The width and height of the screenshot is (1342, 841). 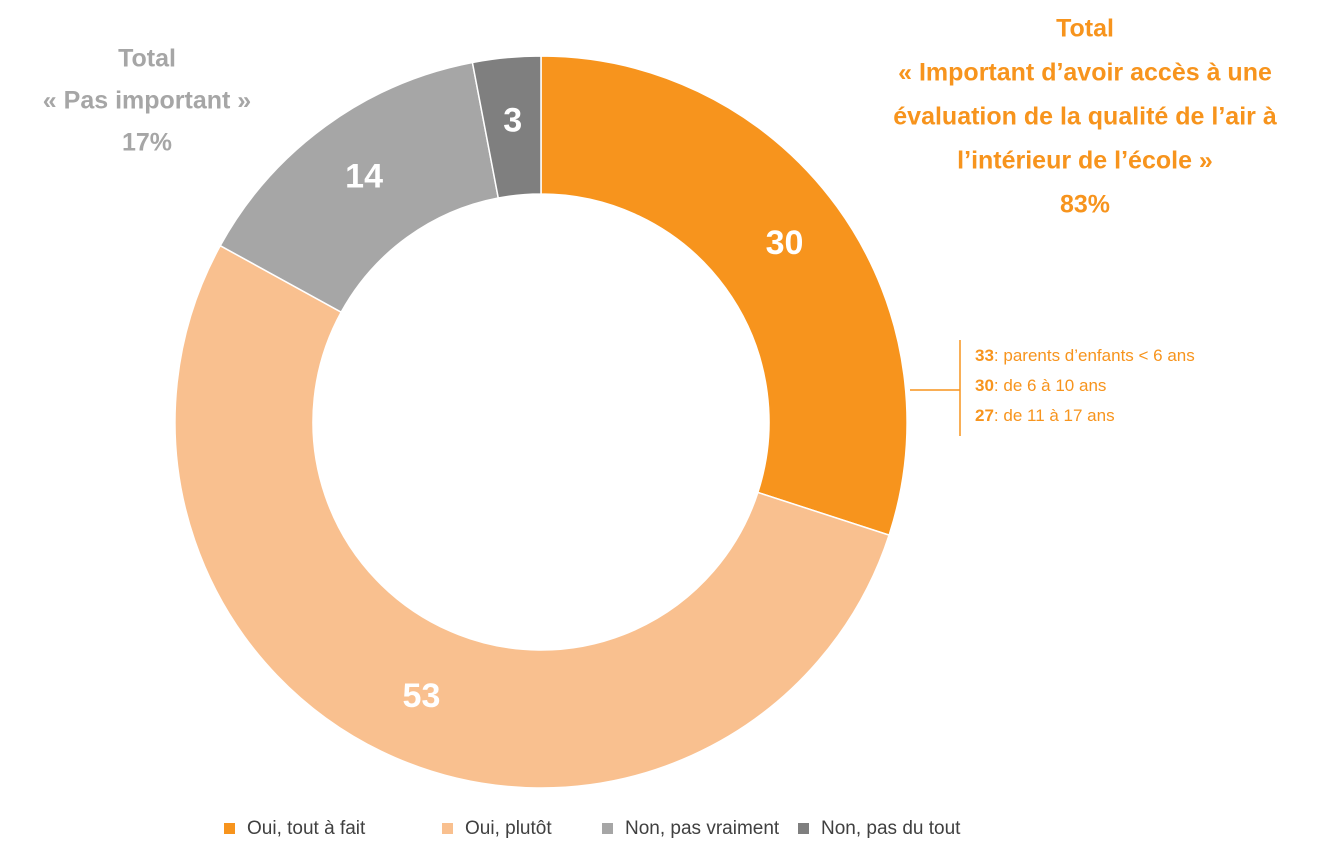 What do you see at coordinates (1054, 415) in the screenshot?
I see `breakdown-text: : de 11 à 17 ans` at bounding box center [1054, 415].